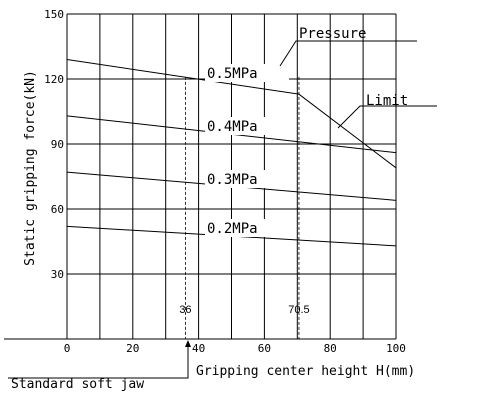 This screenshot has height=394, width=478. What do you see at coordinates (198, 348) in the screenshot?
I see `x-tick-label: 40` at bounding box center [198, 348].